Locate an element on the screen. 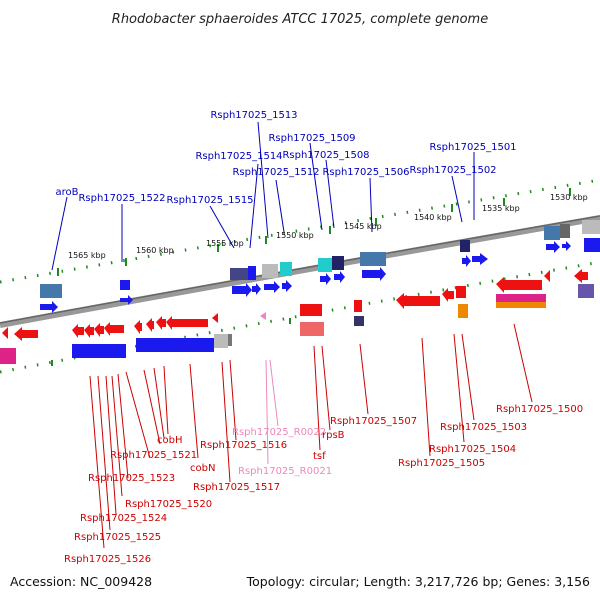 The width and height of the screenshot is (600, 600). gene-label: Rsph17025_1503 is located at coordinates (483, 427).